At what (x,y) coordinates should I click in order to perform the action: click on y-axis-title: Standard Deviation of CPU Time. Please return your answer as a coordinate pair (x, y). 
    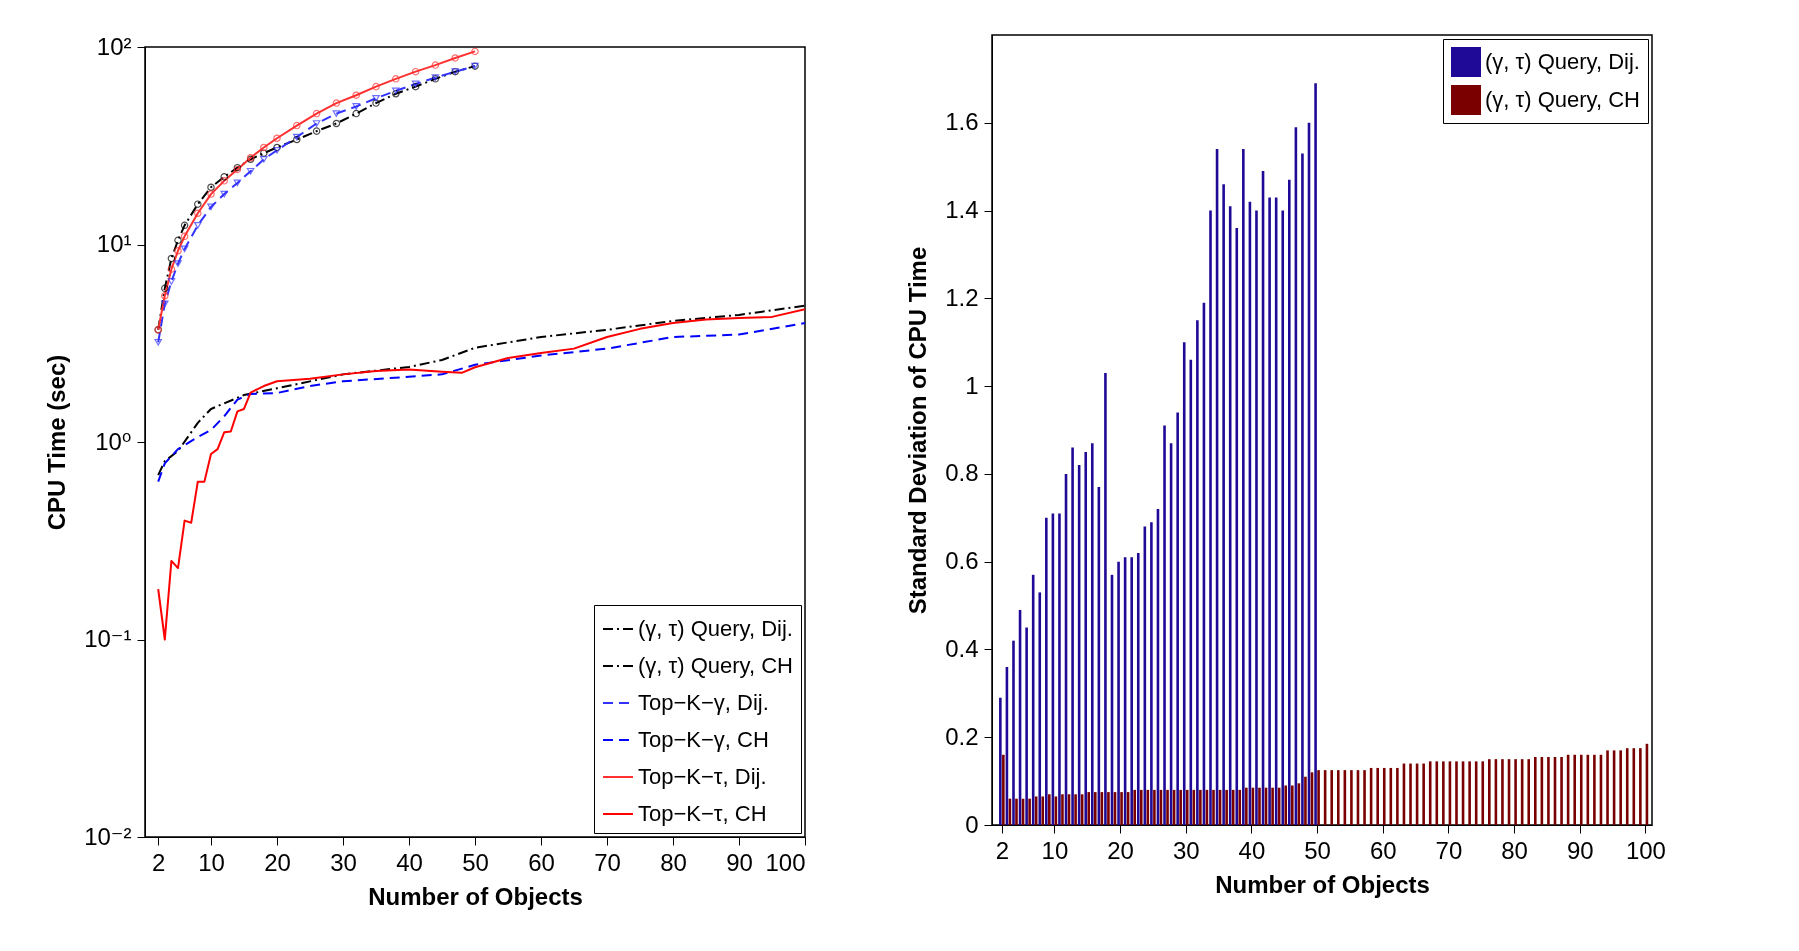
    Looking at the image, I should click on (918, 430).